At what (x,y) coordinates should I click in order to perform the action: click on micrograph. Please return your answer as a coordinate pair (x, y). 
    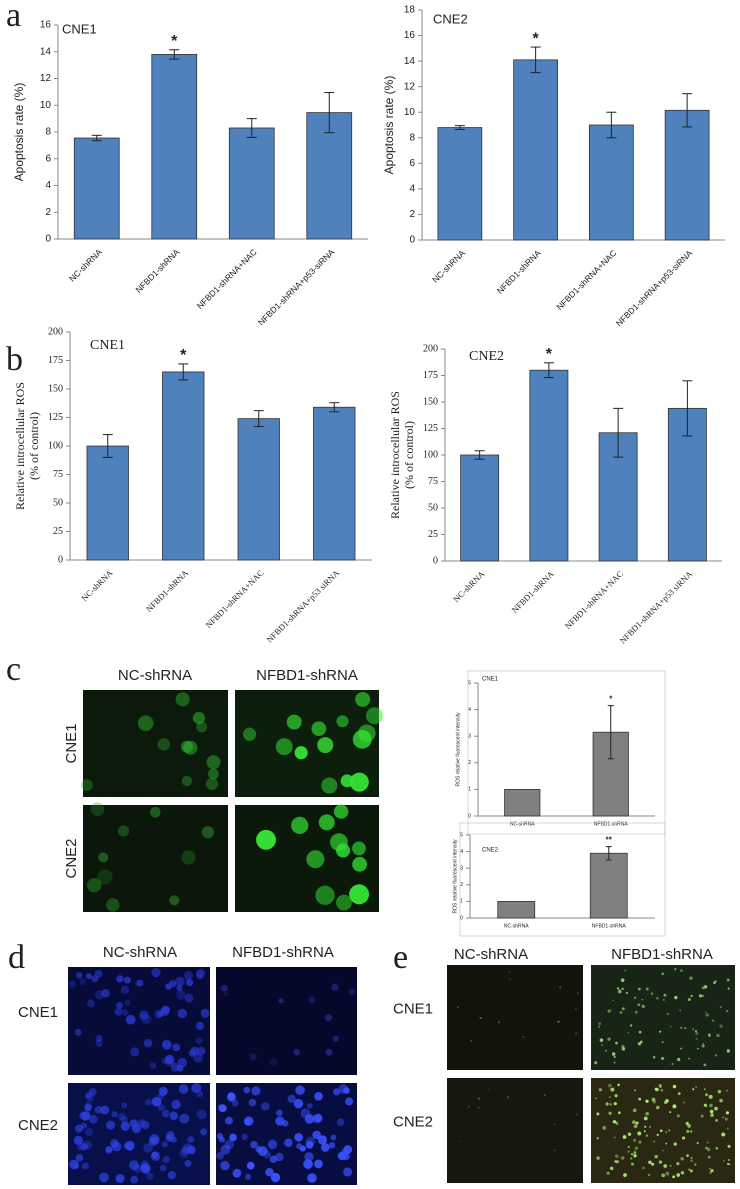
    Looking at the image, I should click on (155, 743).